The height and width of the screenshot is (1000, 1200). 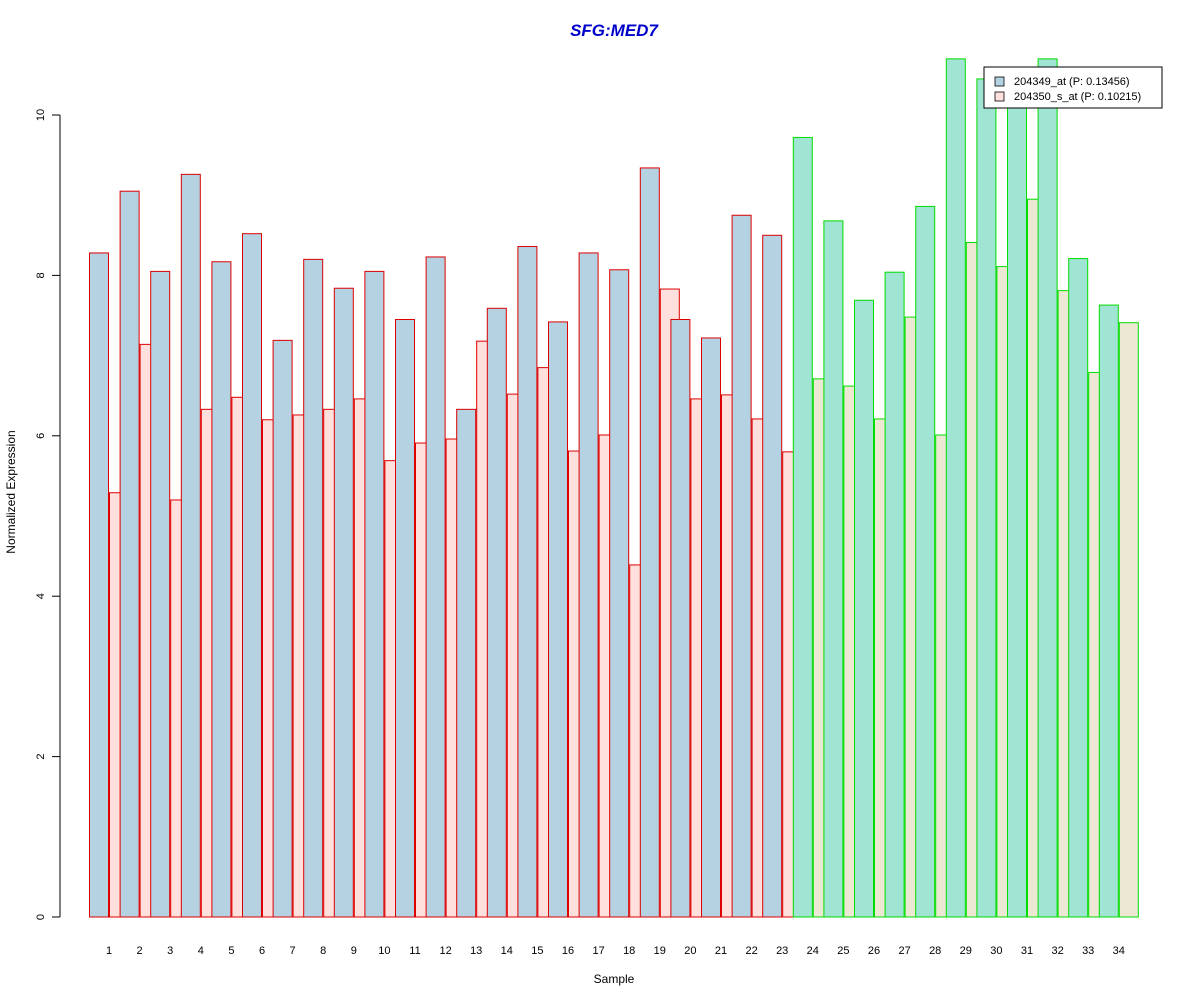 I want to click on y-tick-label-6: 6, so click(x=41, y=436).